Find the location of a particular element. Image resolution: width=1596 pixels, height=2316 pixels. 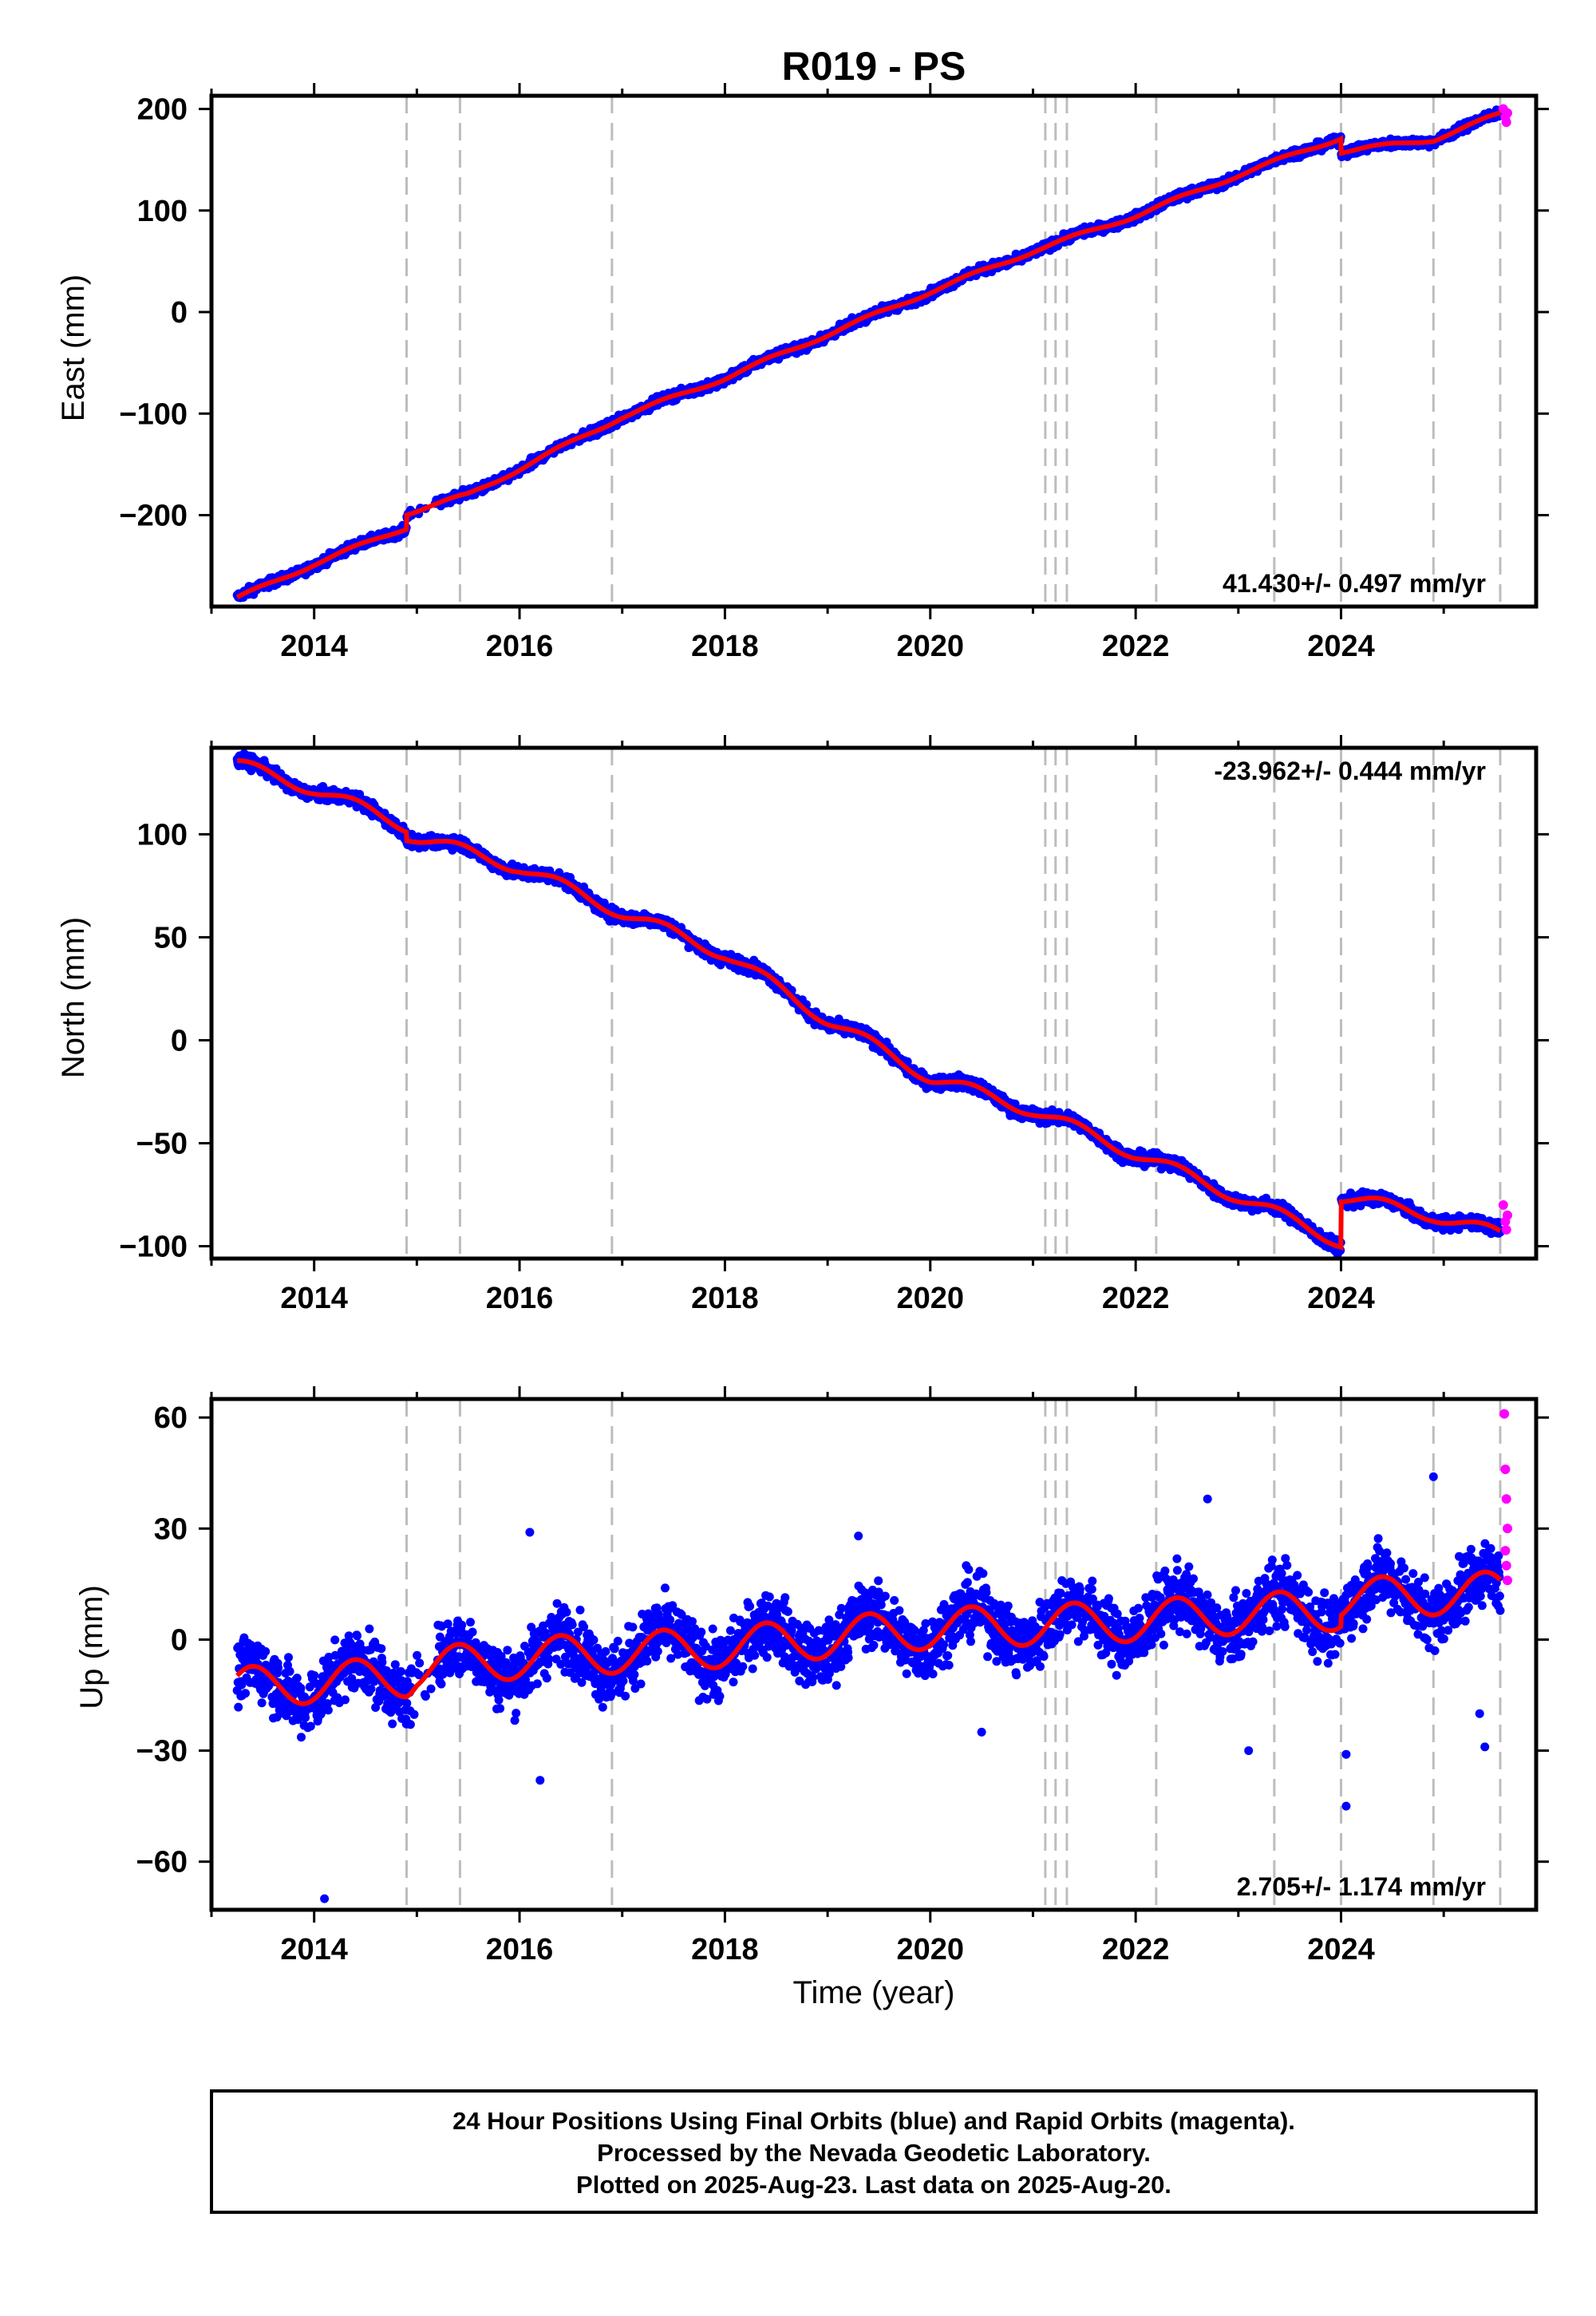

x-tick-label: 2020 is located at coordinates (931, 646).